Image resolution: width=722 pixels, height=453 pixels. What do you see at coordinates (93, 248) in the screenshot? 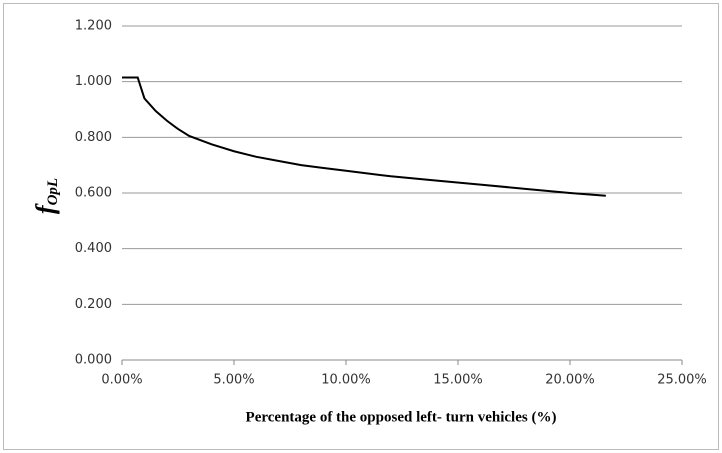
I see `y-tick-label: 0.400` at bounding box center [93, 248].